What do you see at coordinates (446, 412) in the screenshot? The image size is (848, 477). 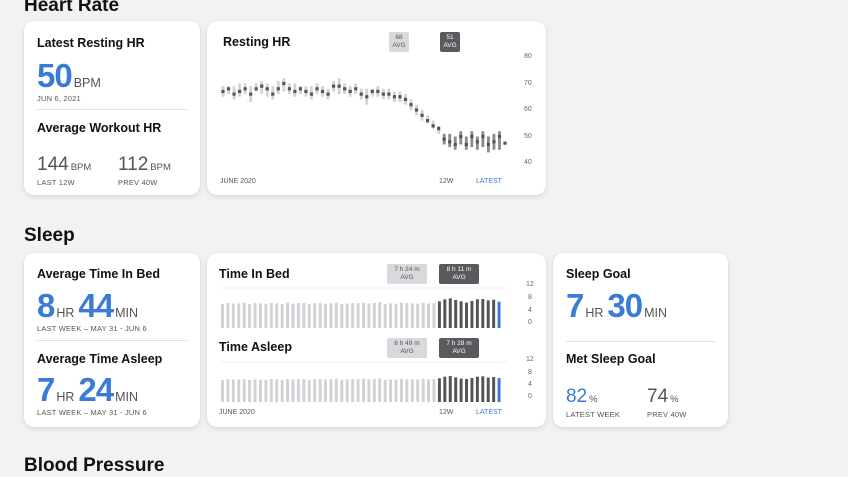 I see `x-12w-label: 12W` at bounding box center [446, 412].